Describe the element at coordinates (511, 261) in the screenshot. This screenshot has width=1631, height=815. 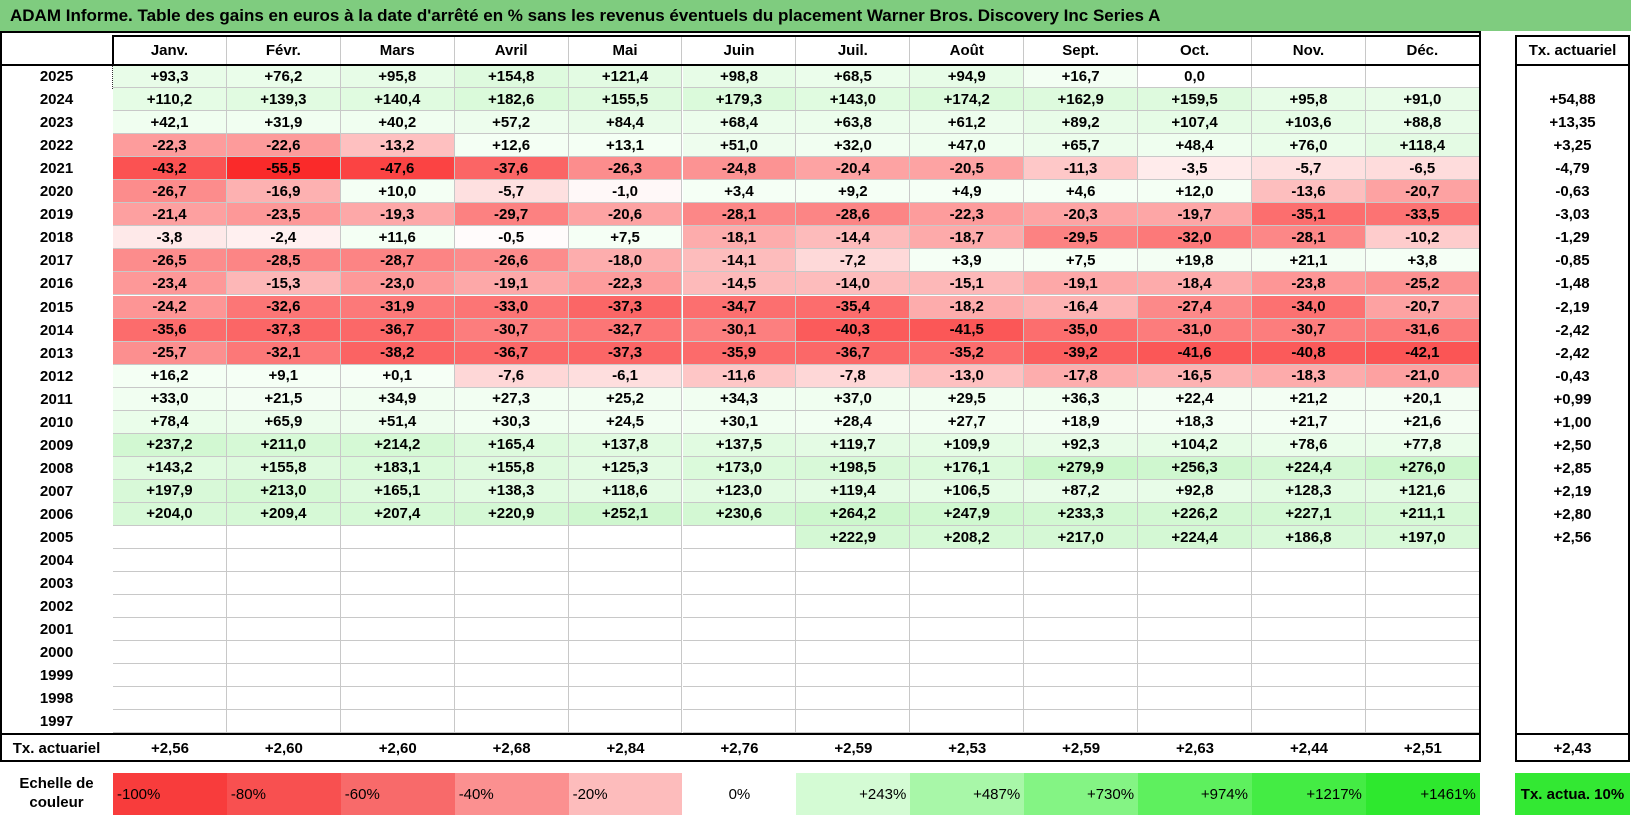
I see `table-cell: -26,6` at that location.